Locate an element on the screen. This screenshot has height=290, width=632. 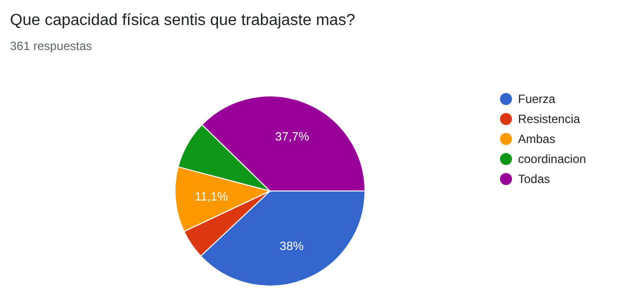
legend-label: Todas is located at coordinates (534, 179).